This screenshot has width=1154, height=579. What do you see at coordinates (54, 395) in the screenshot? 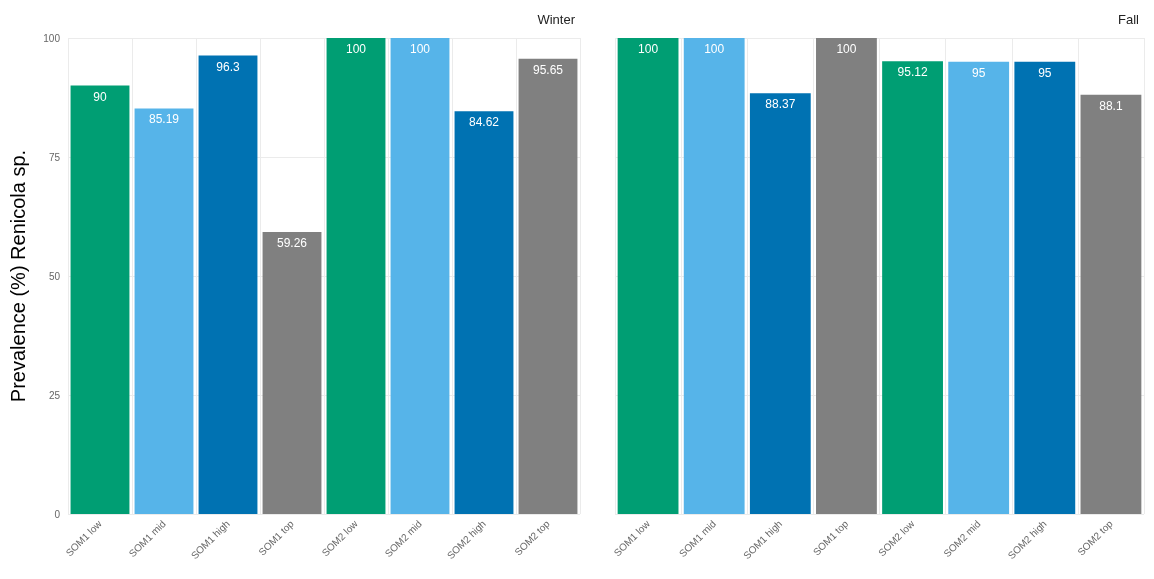
I see `y-tick-label: 25` at bounding box center [54, 395].